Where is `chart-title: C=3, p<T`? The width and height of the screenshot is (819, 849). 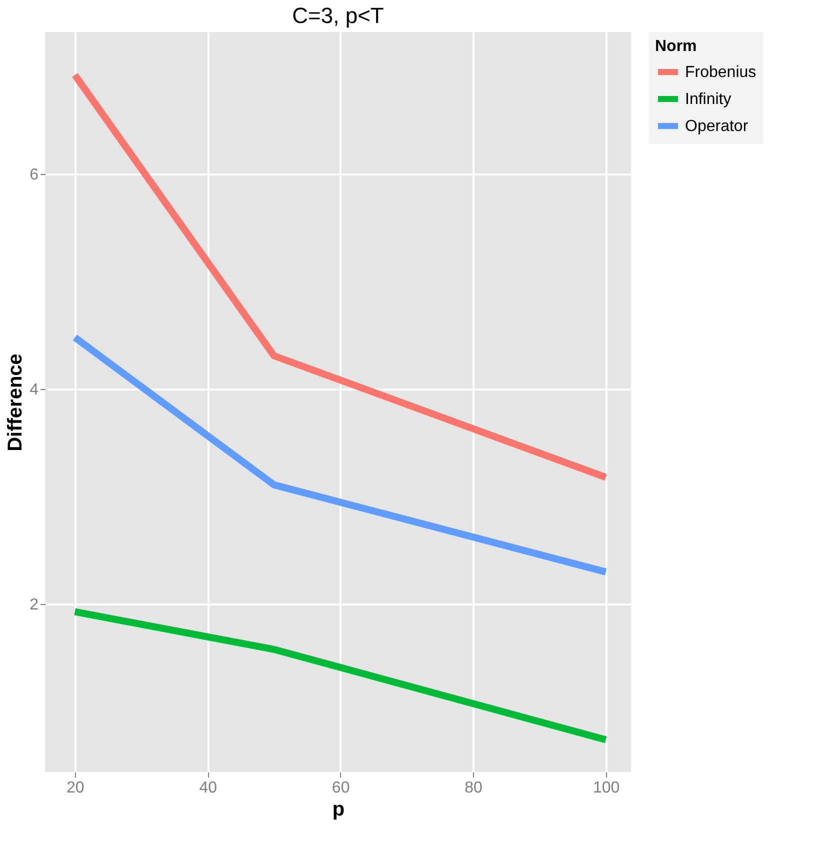
chart-title: C=3, p<T is located at coordinates (338, 15).